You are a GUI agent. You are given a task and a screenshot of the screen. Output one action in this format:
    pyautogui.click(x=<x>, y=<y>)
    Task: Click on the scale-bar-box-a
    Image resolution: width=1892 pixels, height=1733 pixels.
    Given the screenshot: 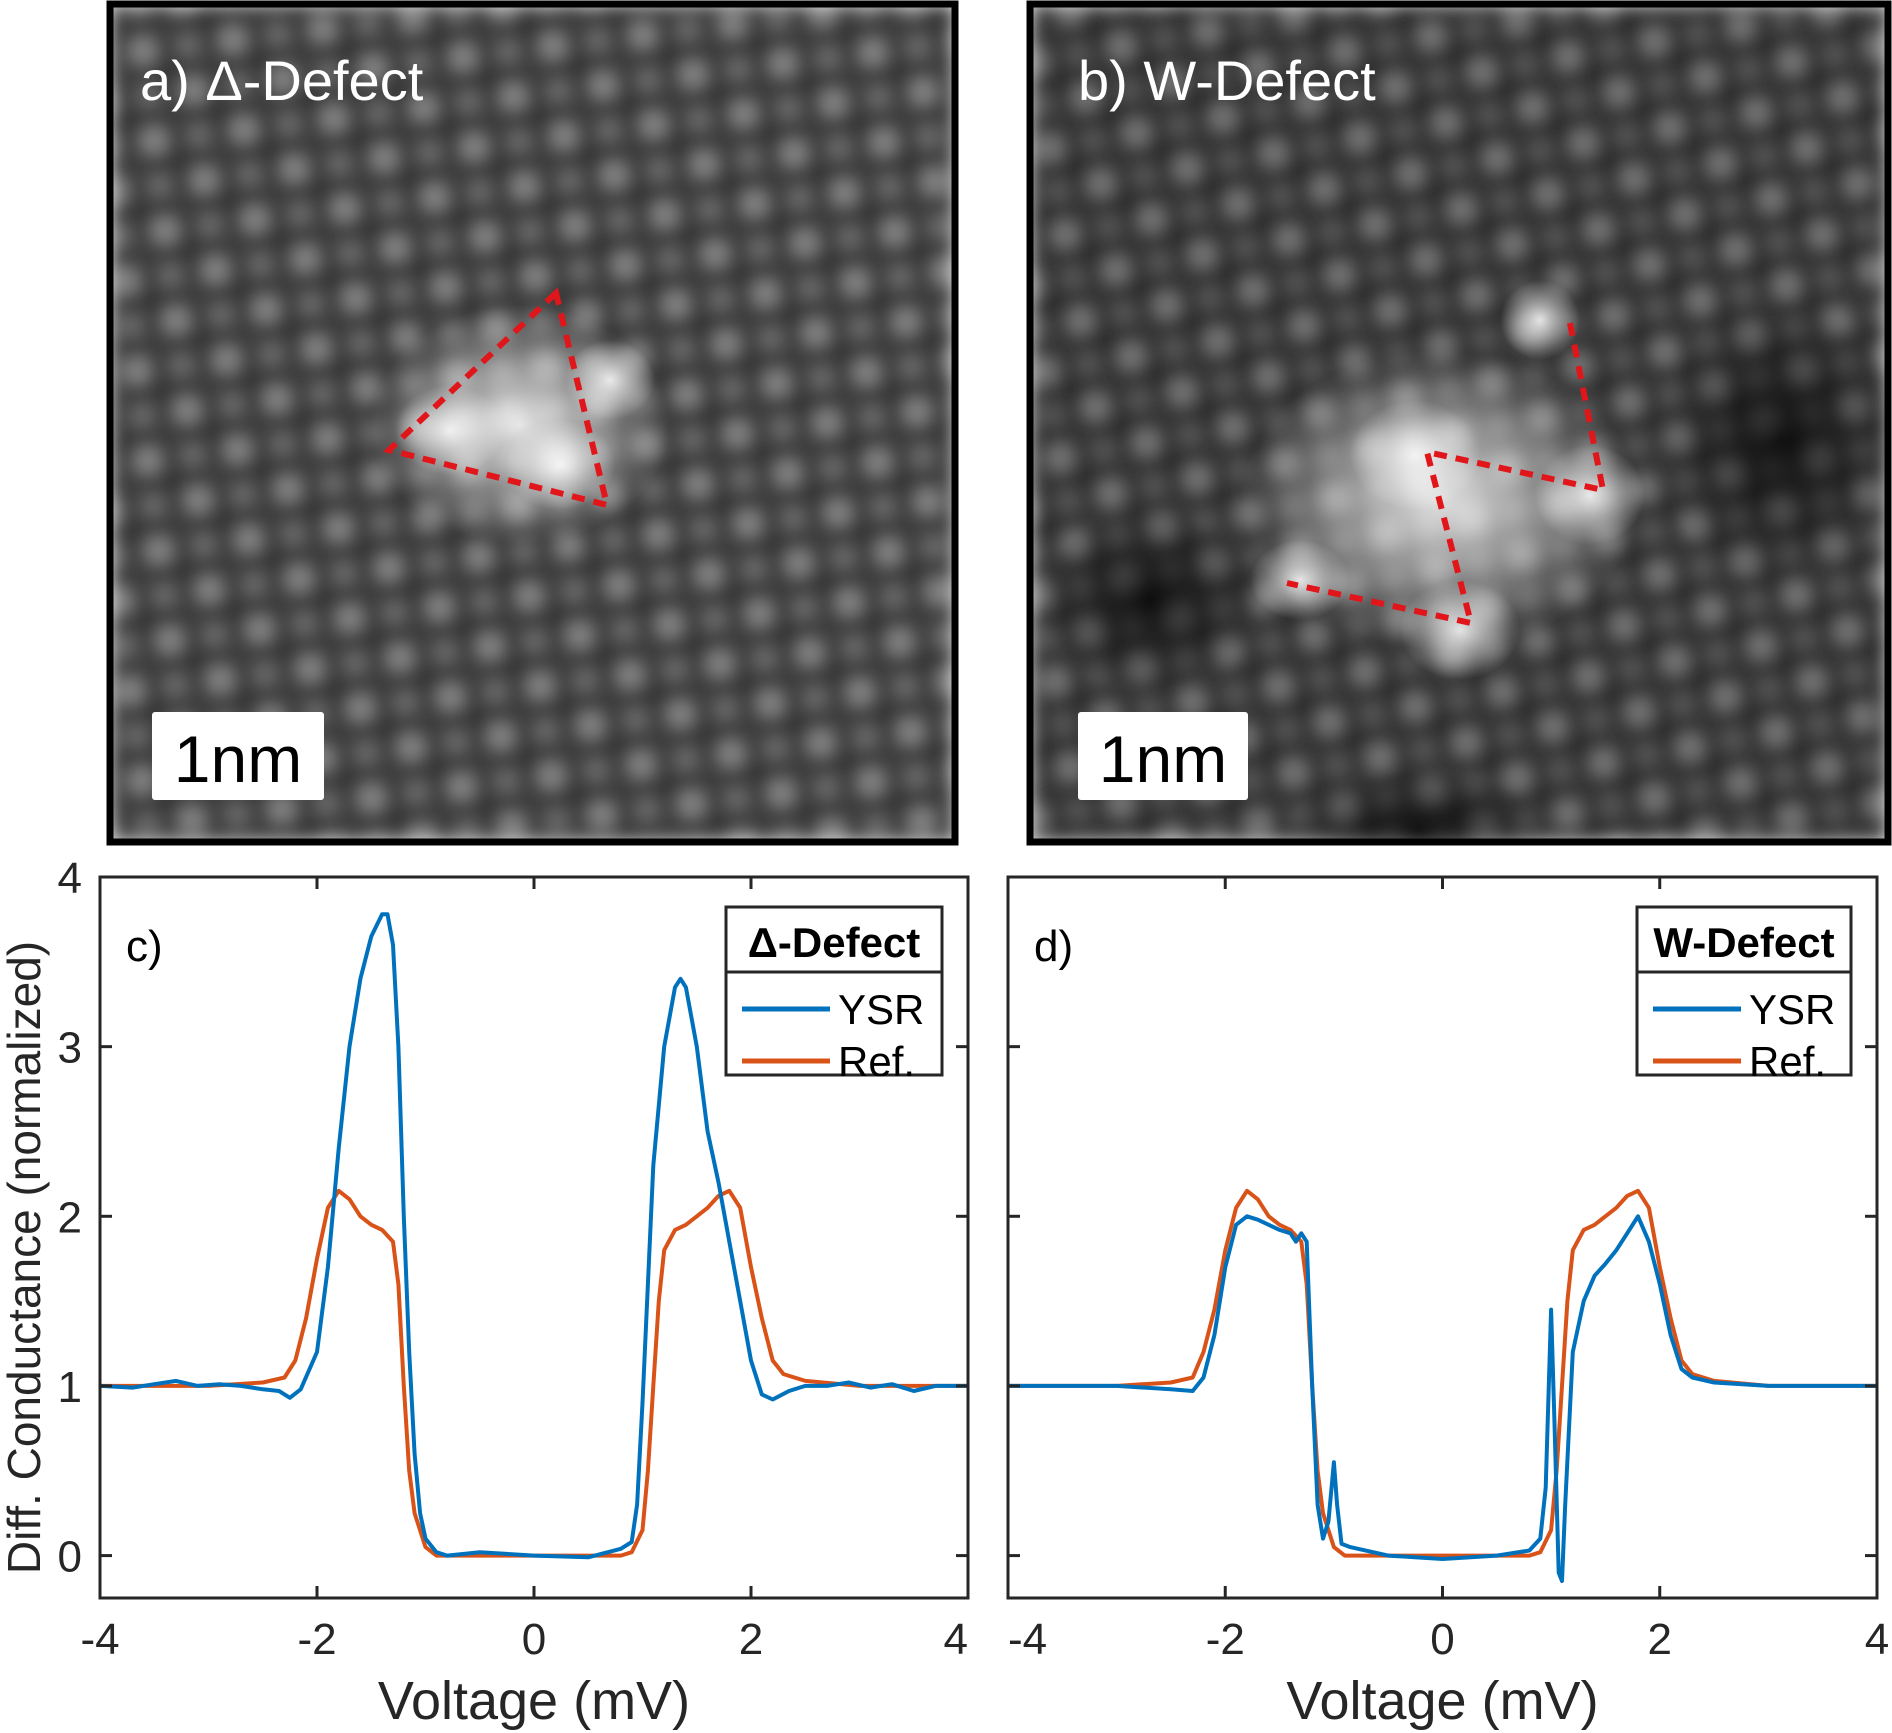 What is the action you would take?
    pyautogui.click(x=238, y=756)
    